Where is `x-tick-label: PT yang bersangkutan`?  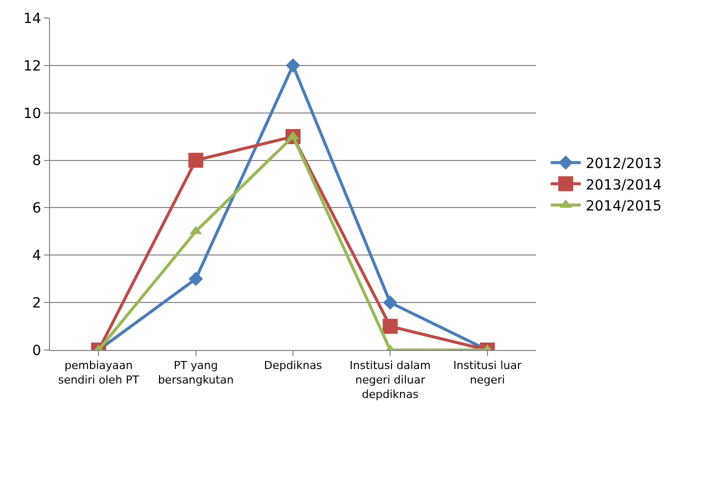
x-tick-label: PT yang bersangkutan is located at coordinates (196, 372).